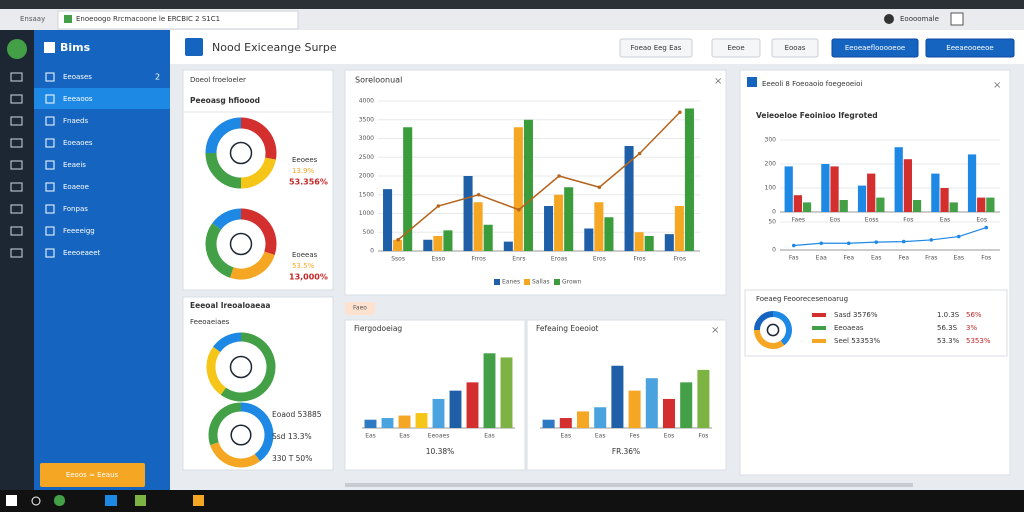  I want to click on button-label: Eeoos ≈ Eeaus, so click(92, 475).